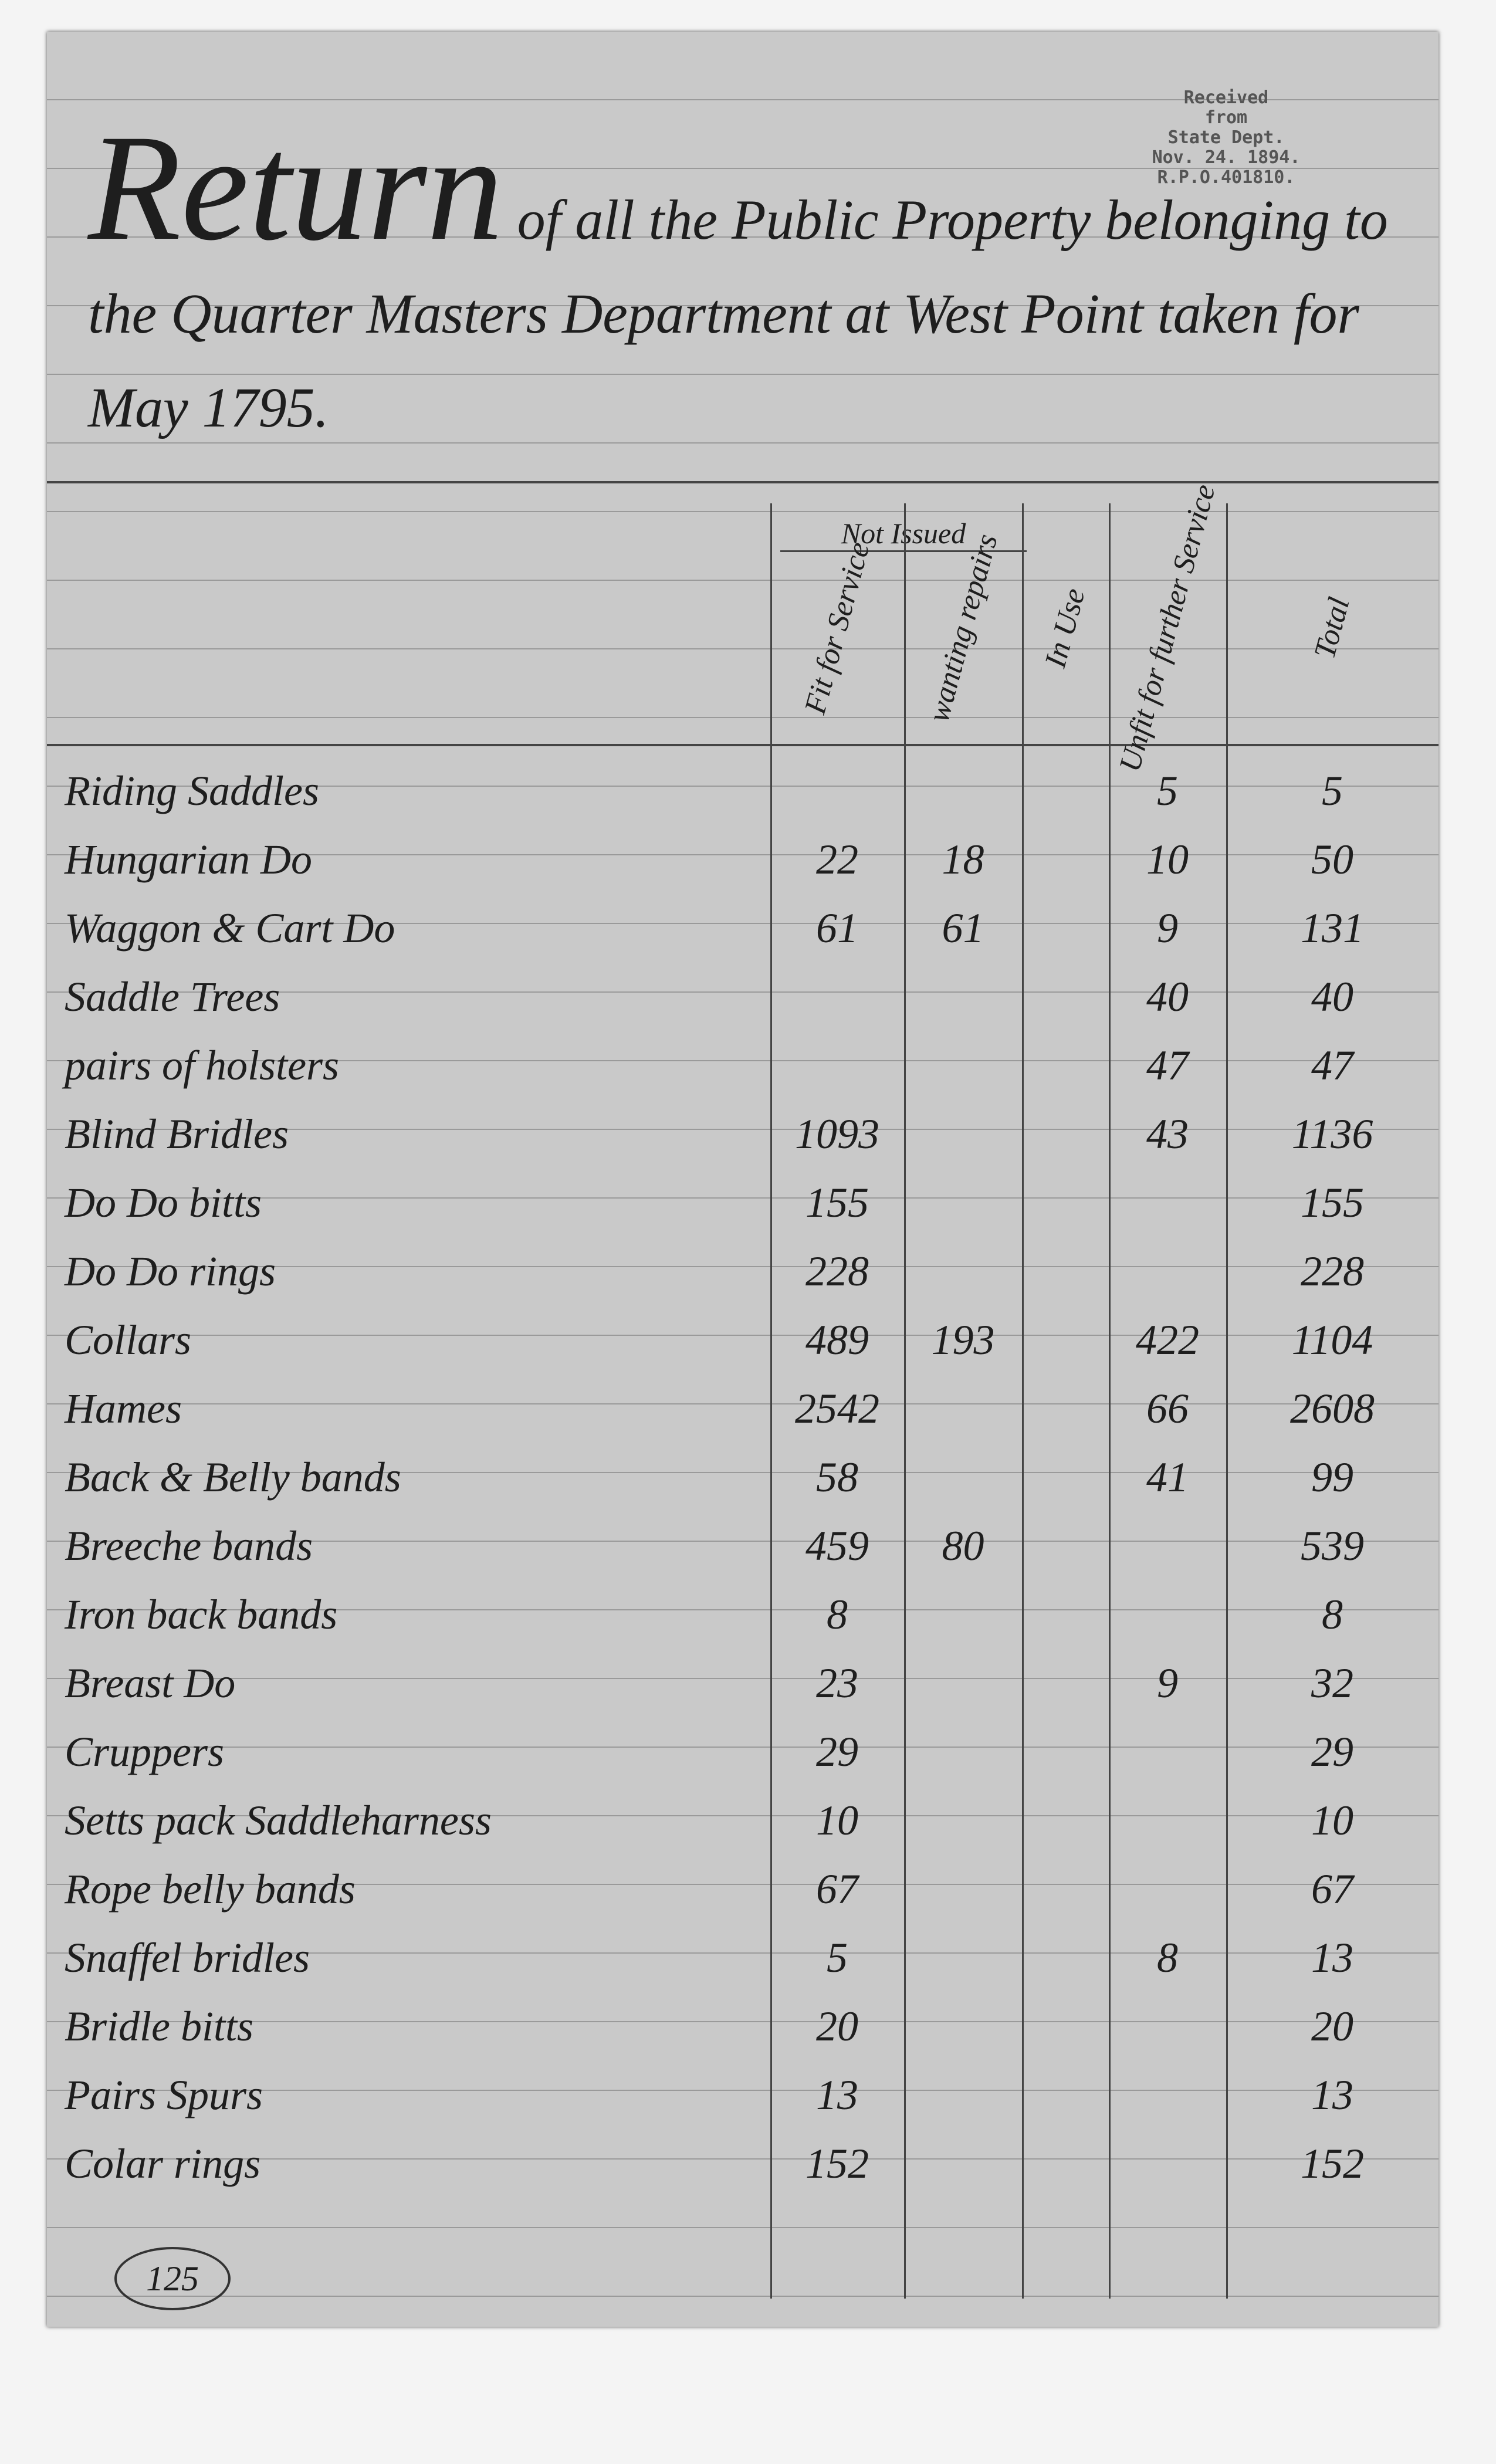 The image size is (1496, 2464). What do you see at coordinates (837, 859) in the screenshot?
I see `cell-value: 22` at bounding box center [837, 859].